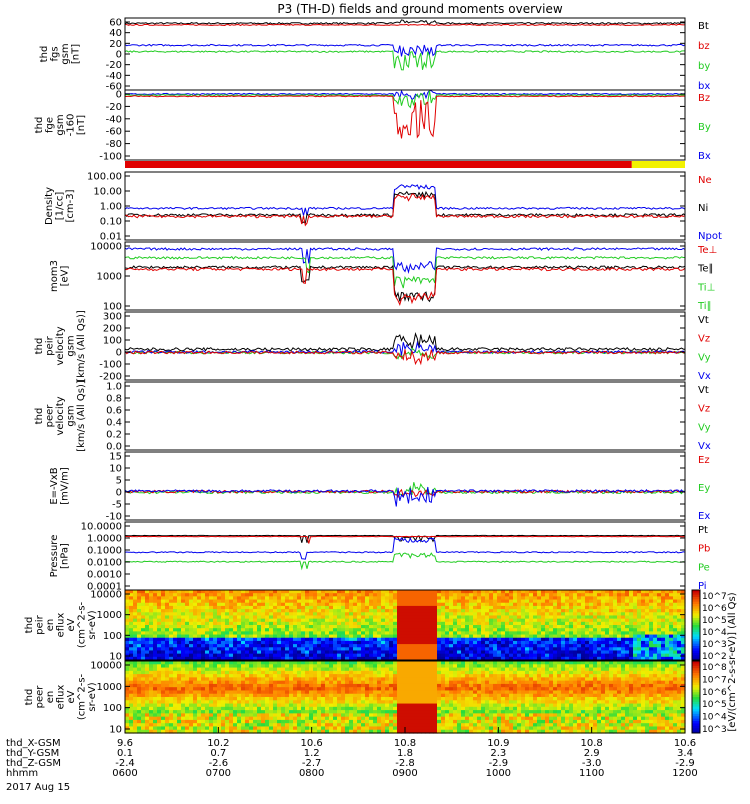 Image resolution: width=750 pixels, height=804 pixels. Describe the element at coordinates (114, 132) in the screenshot. I see `y-tick-label: -60` at that location.